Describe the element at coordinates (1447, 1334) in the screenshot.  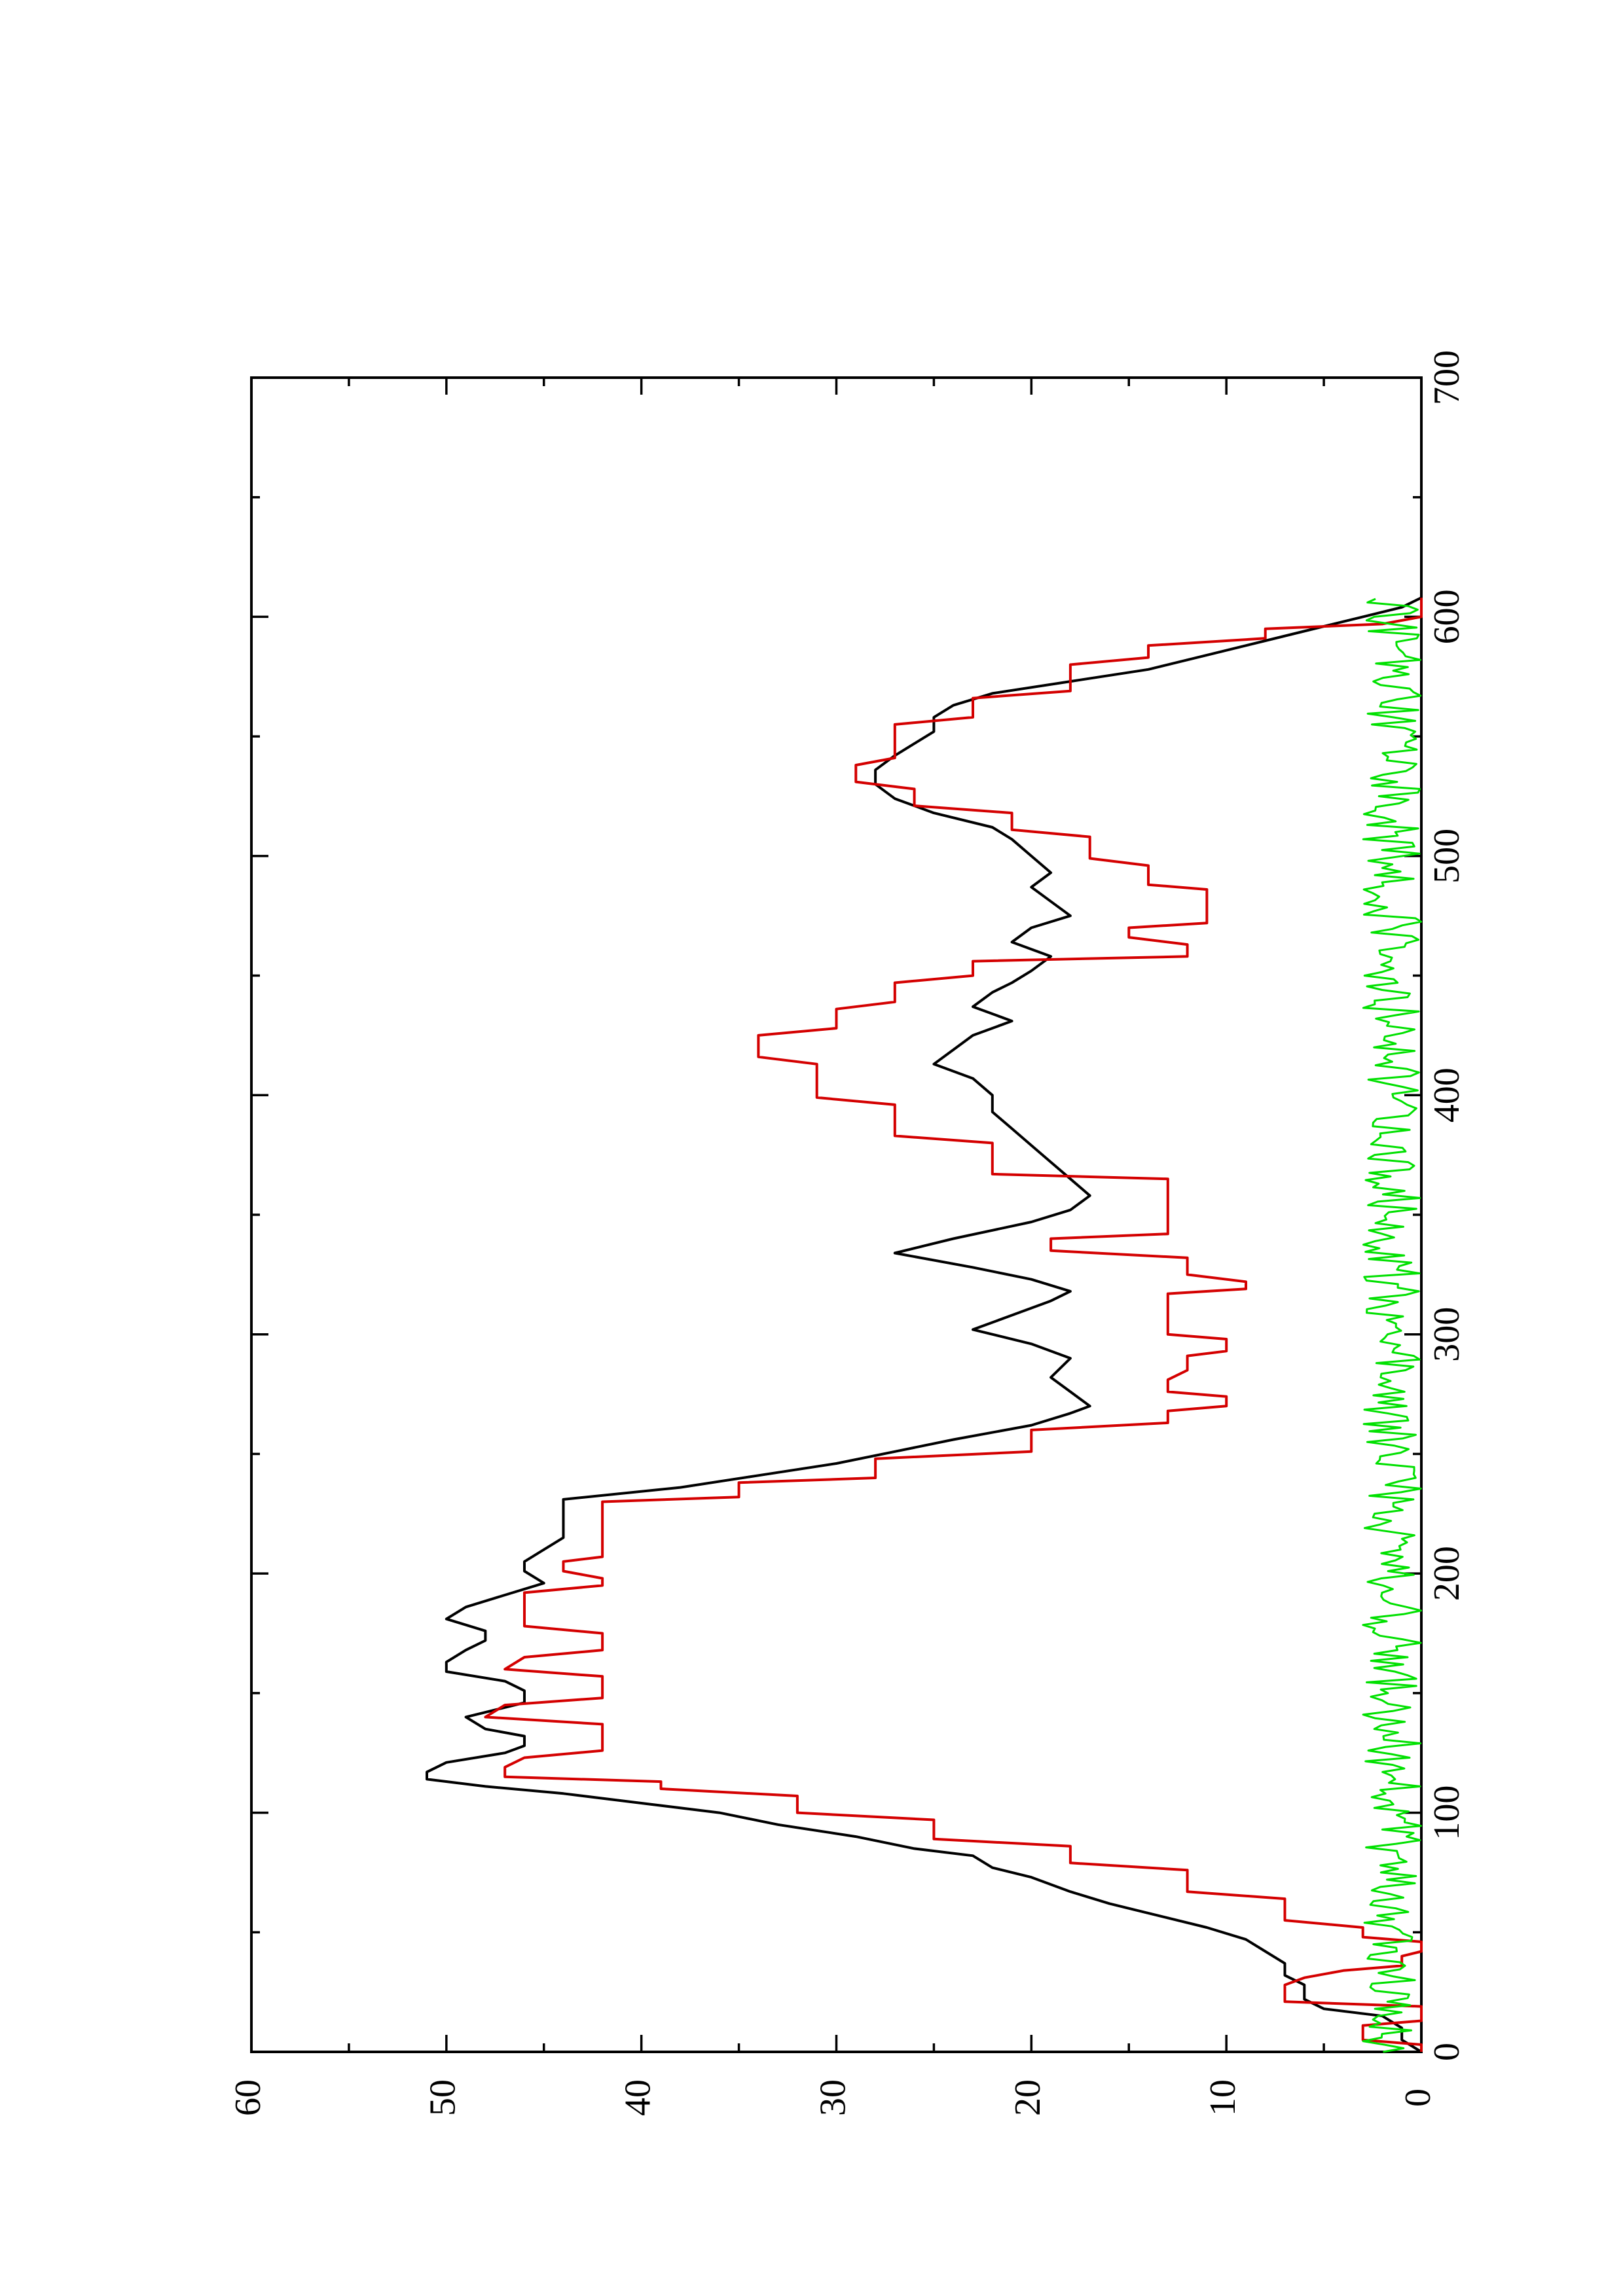
I see `x-tick-label: 300` at that location.